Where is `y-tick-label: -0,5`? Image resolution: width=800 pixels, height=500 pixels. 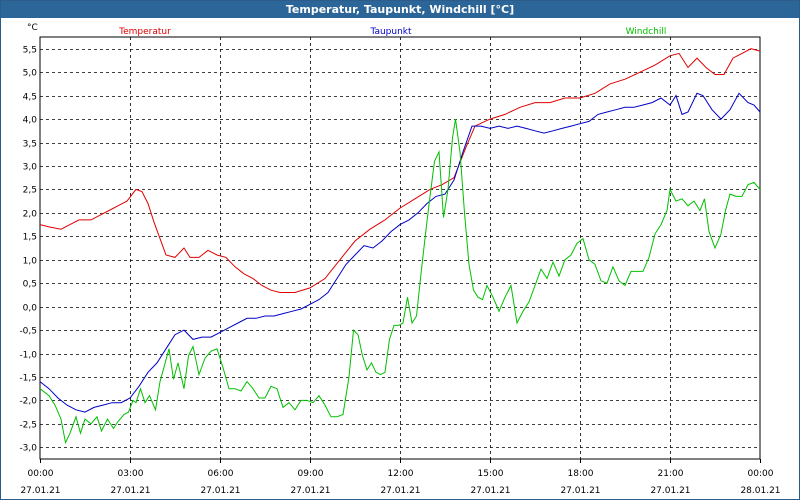 y-tick-label: -0,5 is located at coordinates (28, 332).